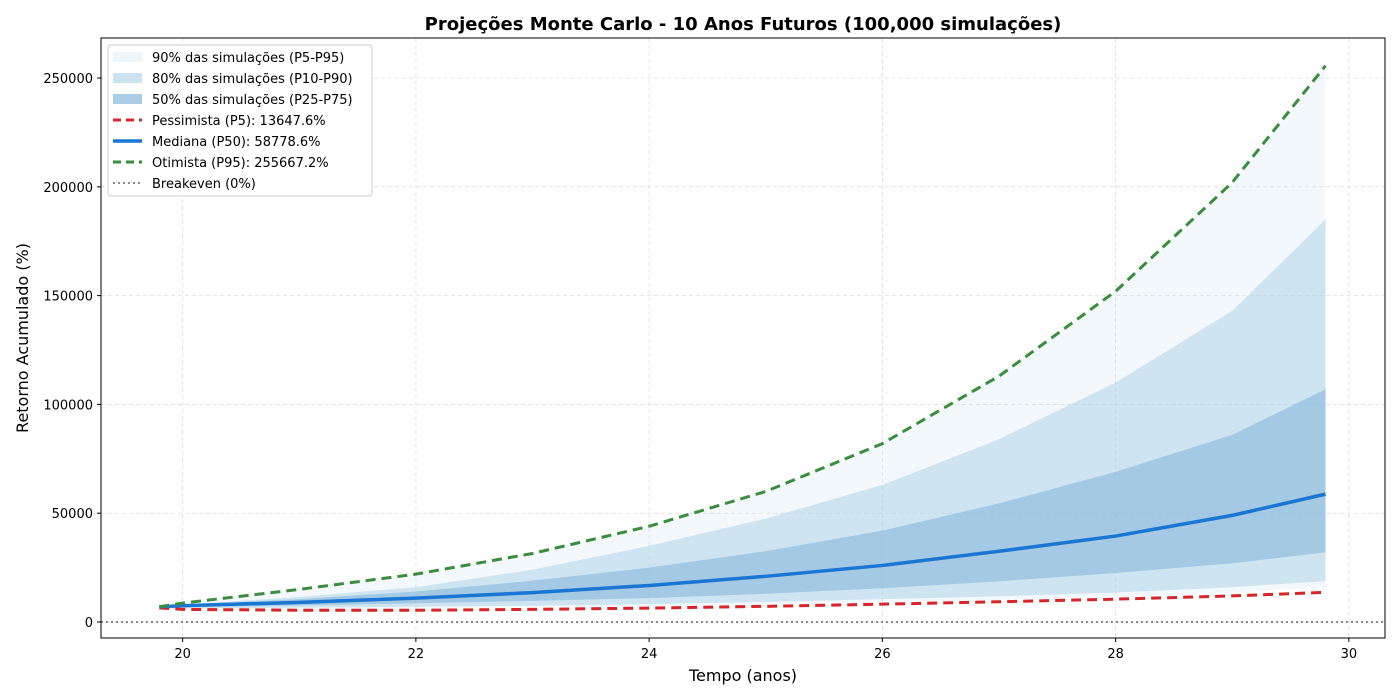  I want to click on y-tick-label: 250000, so click(68, 79).